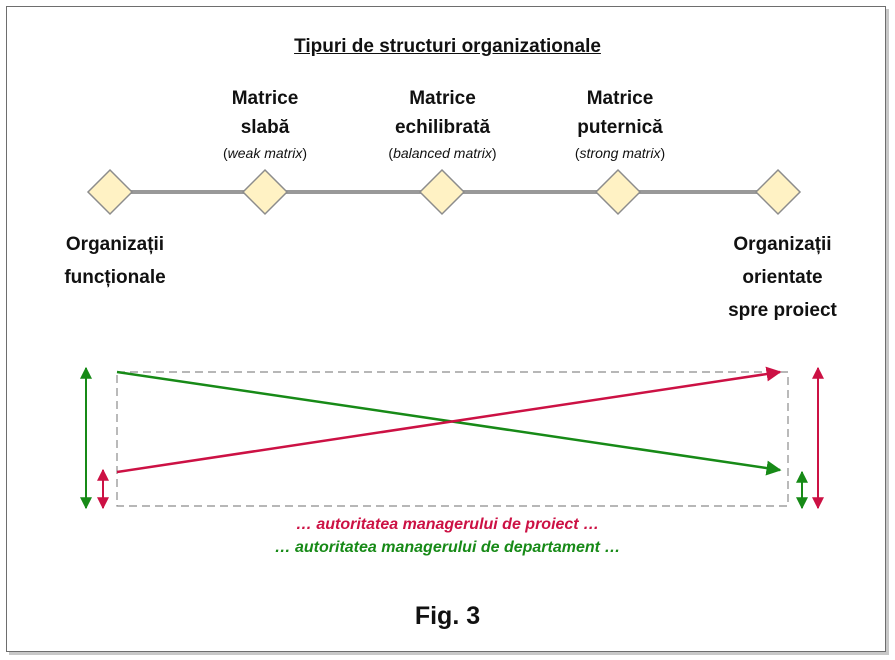 This screenshot has width=895, height=660. I want to click on diamond-node-projectized, so click(778, 192).